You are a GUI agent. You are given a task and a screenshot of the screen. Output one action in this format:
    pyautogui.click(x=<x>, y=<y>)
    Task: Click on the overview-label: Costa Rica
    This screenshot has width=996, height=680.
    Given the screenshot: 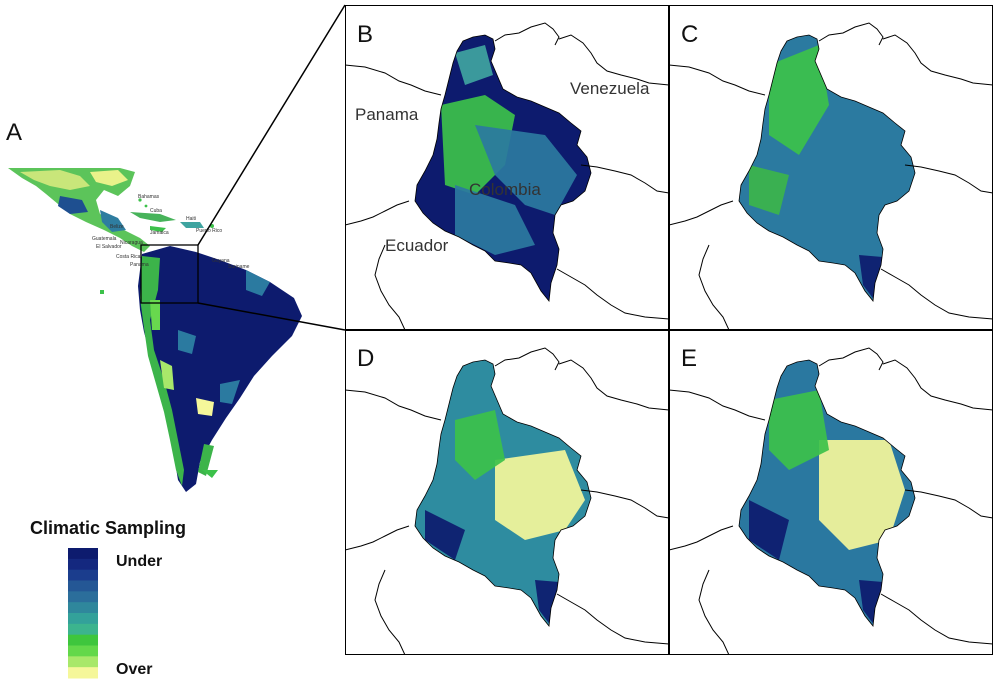 What is the action you would take?
    pyautogui.click(x=128, y=257)
    